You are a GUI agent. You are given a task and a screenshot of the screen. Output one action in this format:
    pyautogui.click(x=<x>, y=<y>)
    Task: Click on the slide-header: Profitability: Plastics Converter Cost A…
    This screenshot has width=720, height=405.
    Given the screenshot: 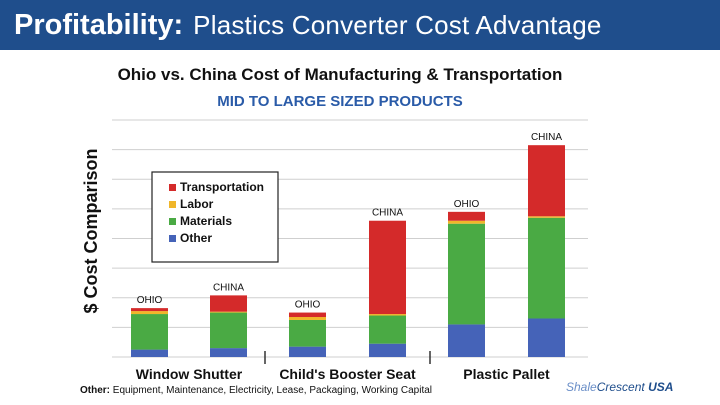 What is the action you would take?
    pyautogui.click(x=360, y=25)
    